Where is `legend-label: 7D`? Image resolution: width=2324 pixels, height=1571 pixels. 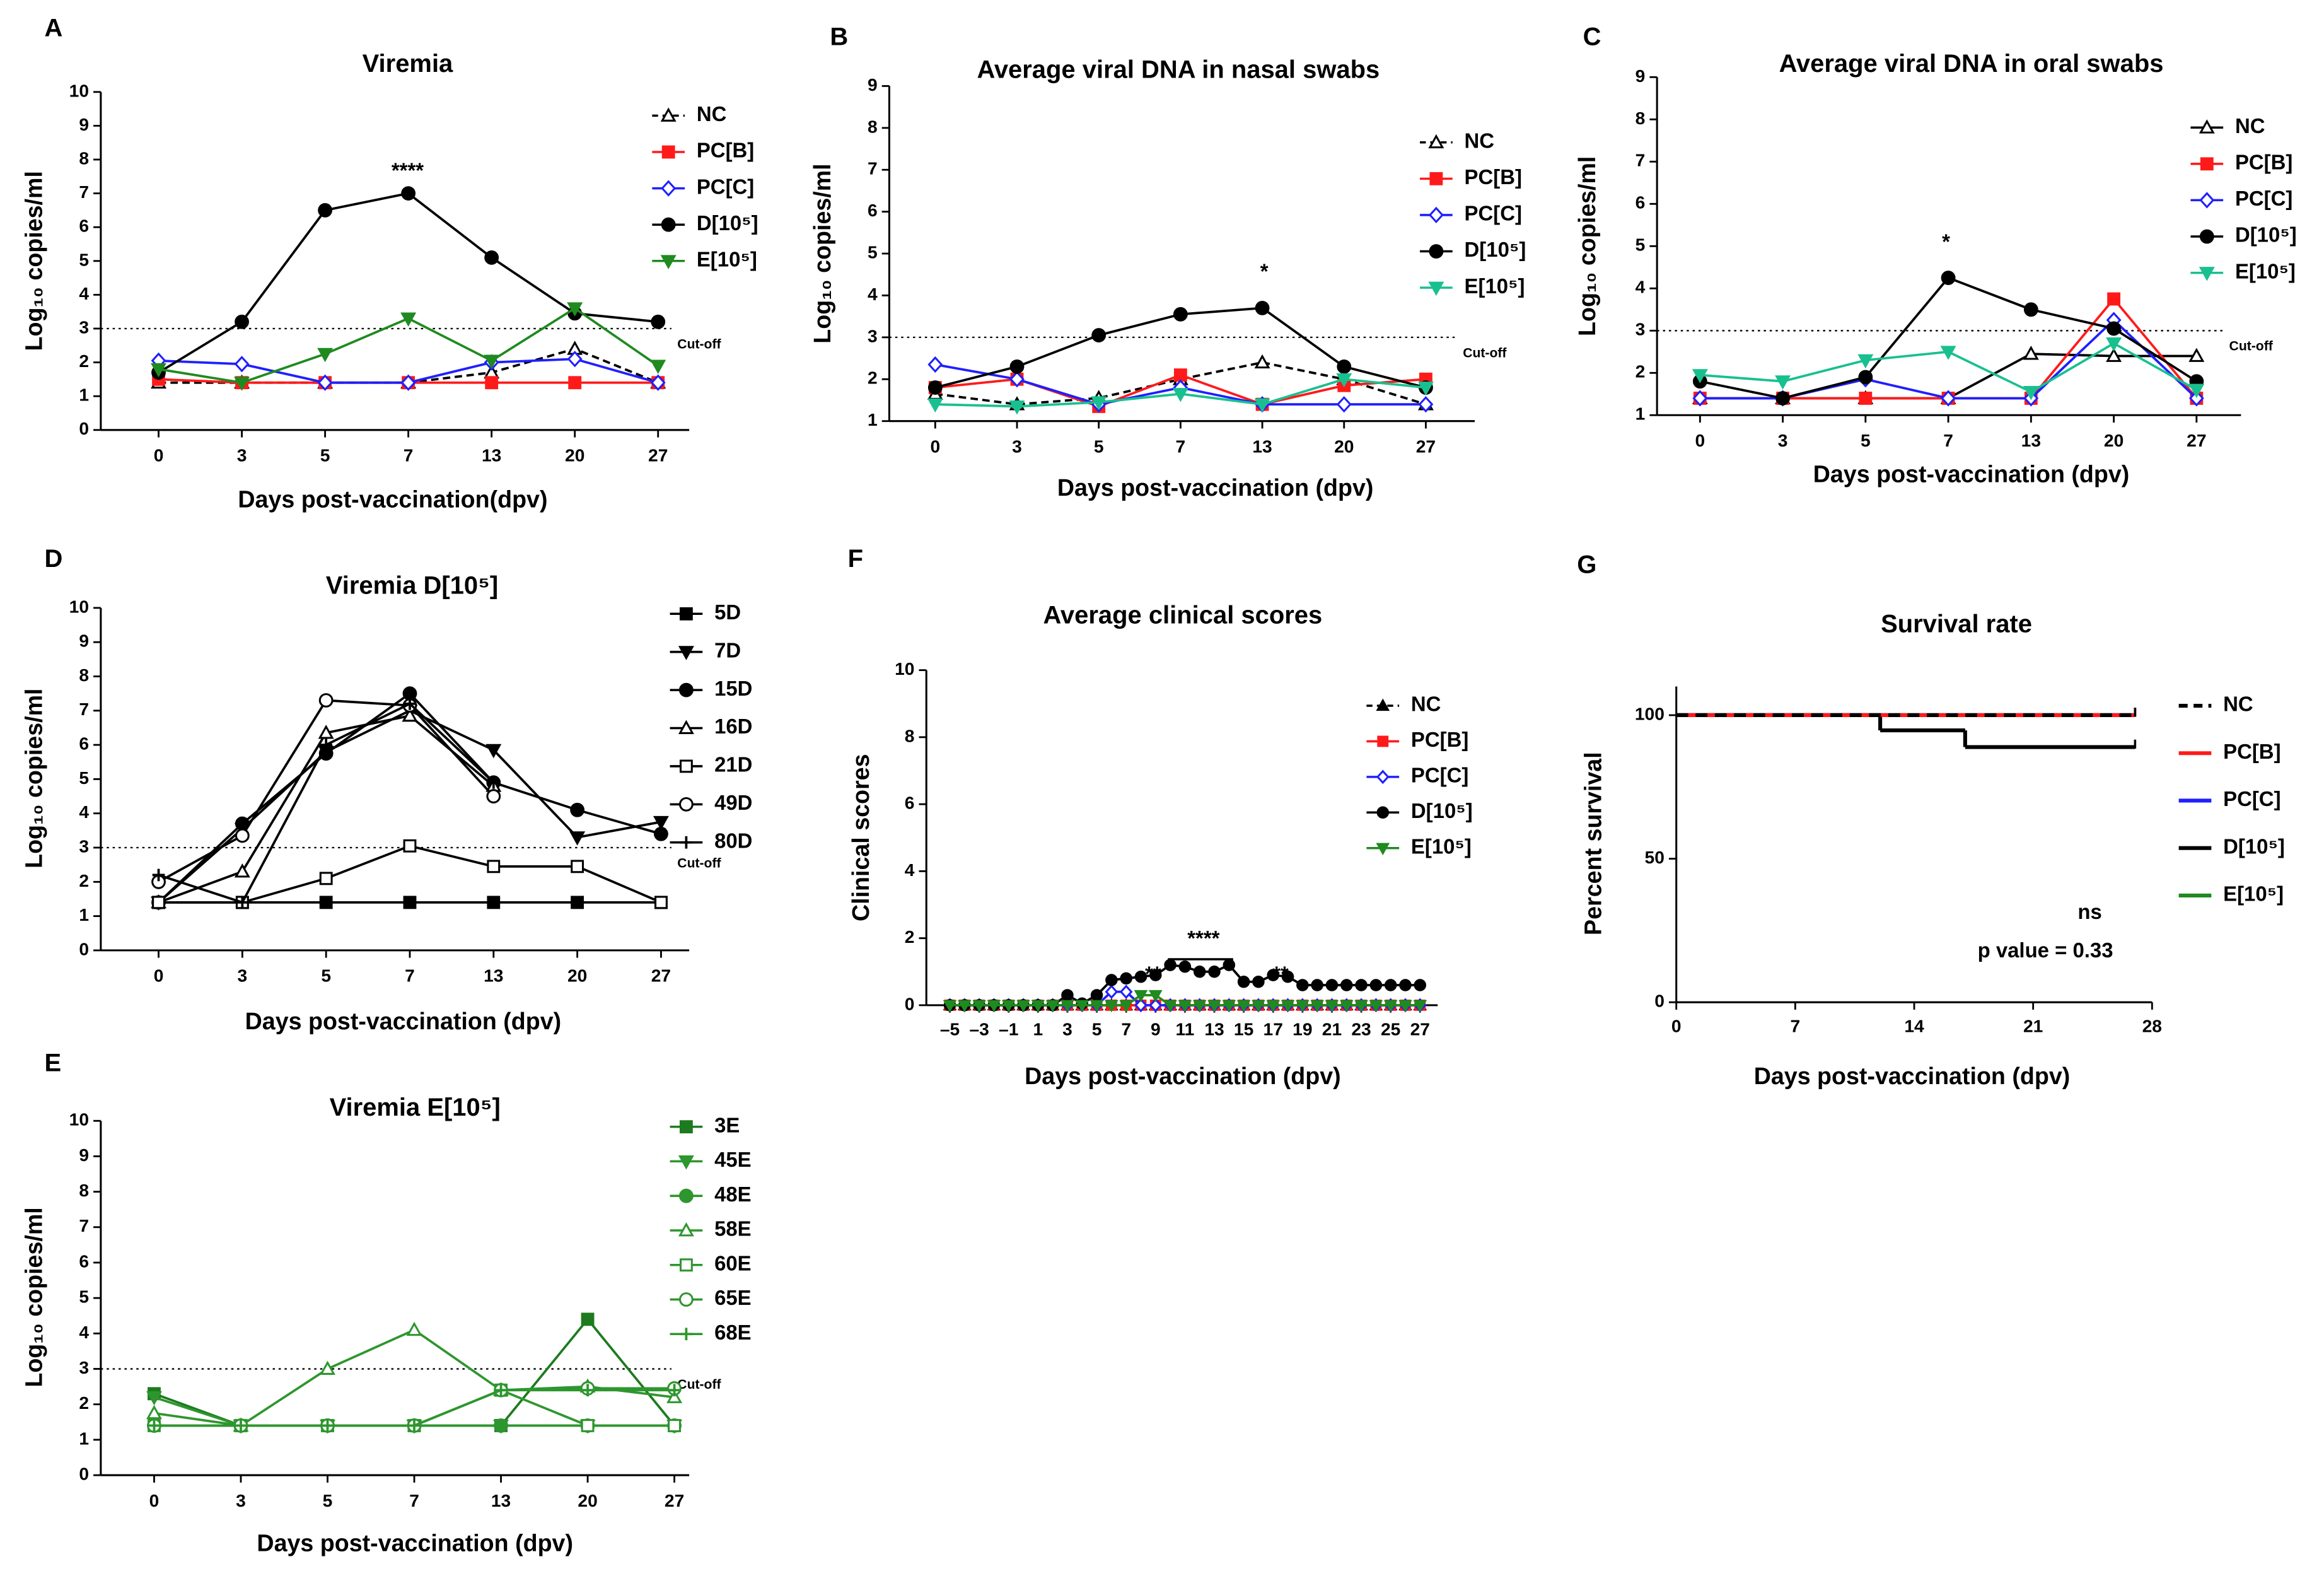
legend-label: 7D is located at coordinates (727, 650).